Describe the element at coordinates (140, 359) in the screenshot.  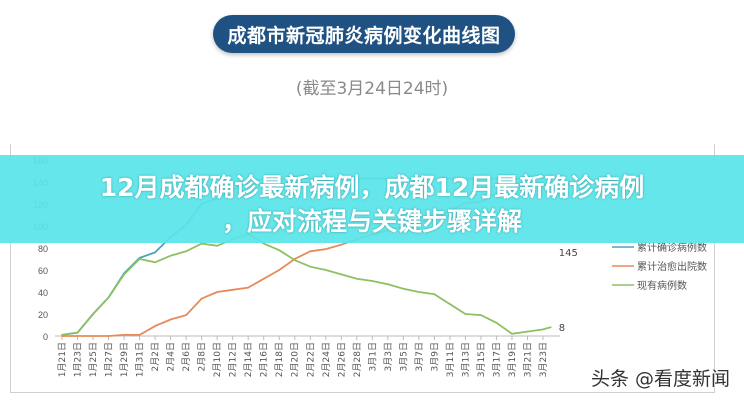
I see `x-tick-label: 1月31日` at that location.